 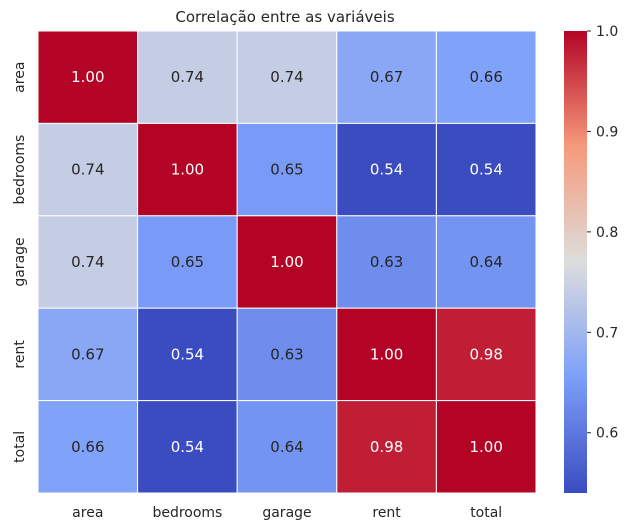 I want to click on colorbar-tick-label: 0.6, so click(x=607, y=434).